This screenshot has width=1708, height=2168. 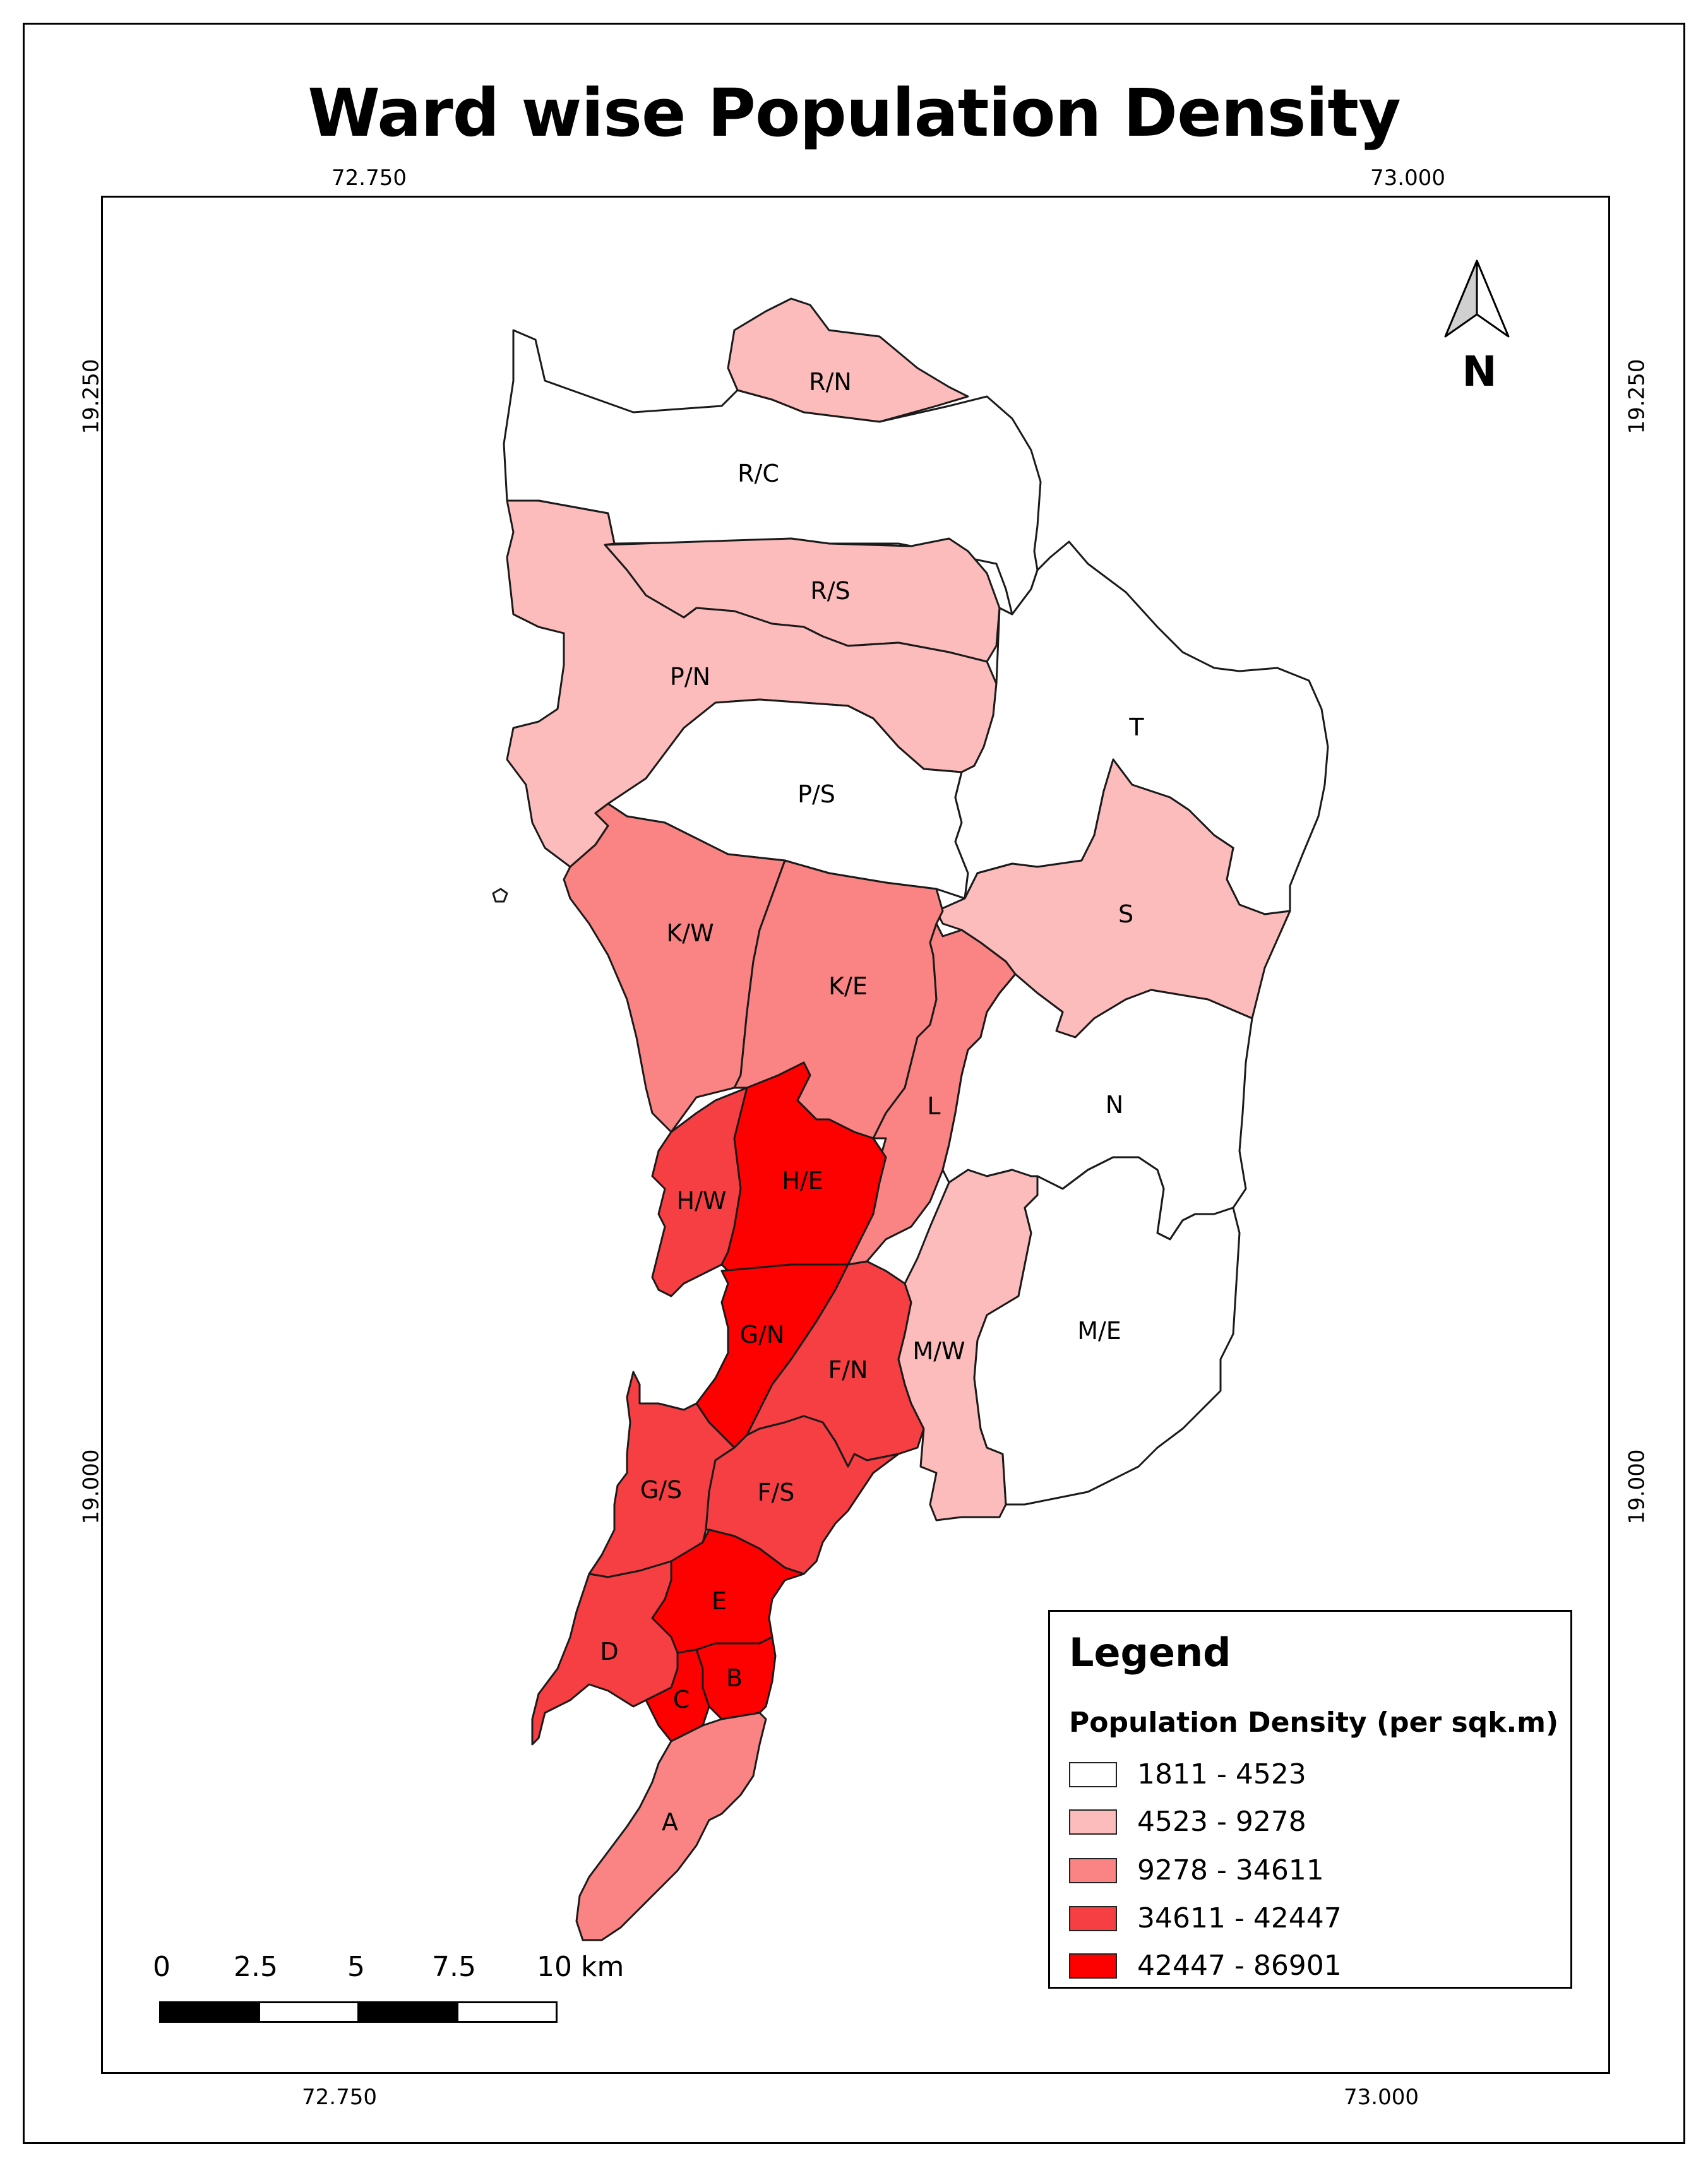 I want to click on ward-label-m-w: M/W, so click(x=939, y=1351).